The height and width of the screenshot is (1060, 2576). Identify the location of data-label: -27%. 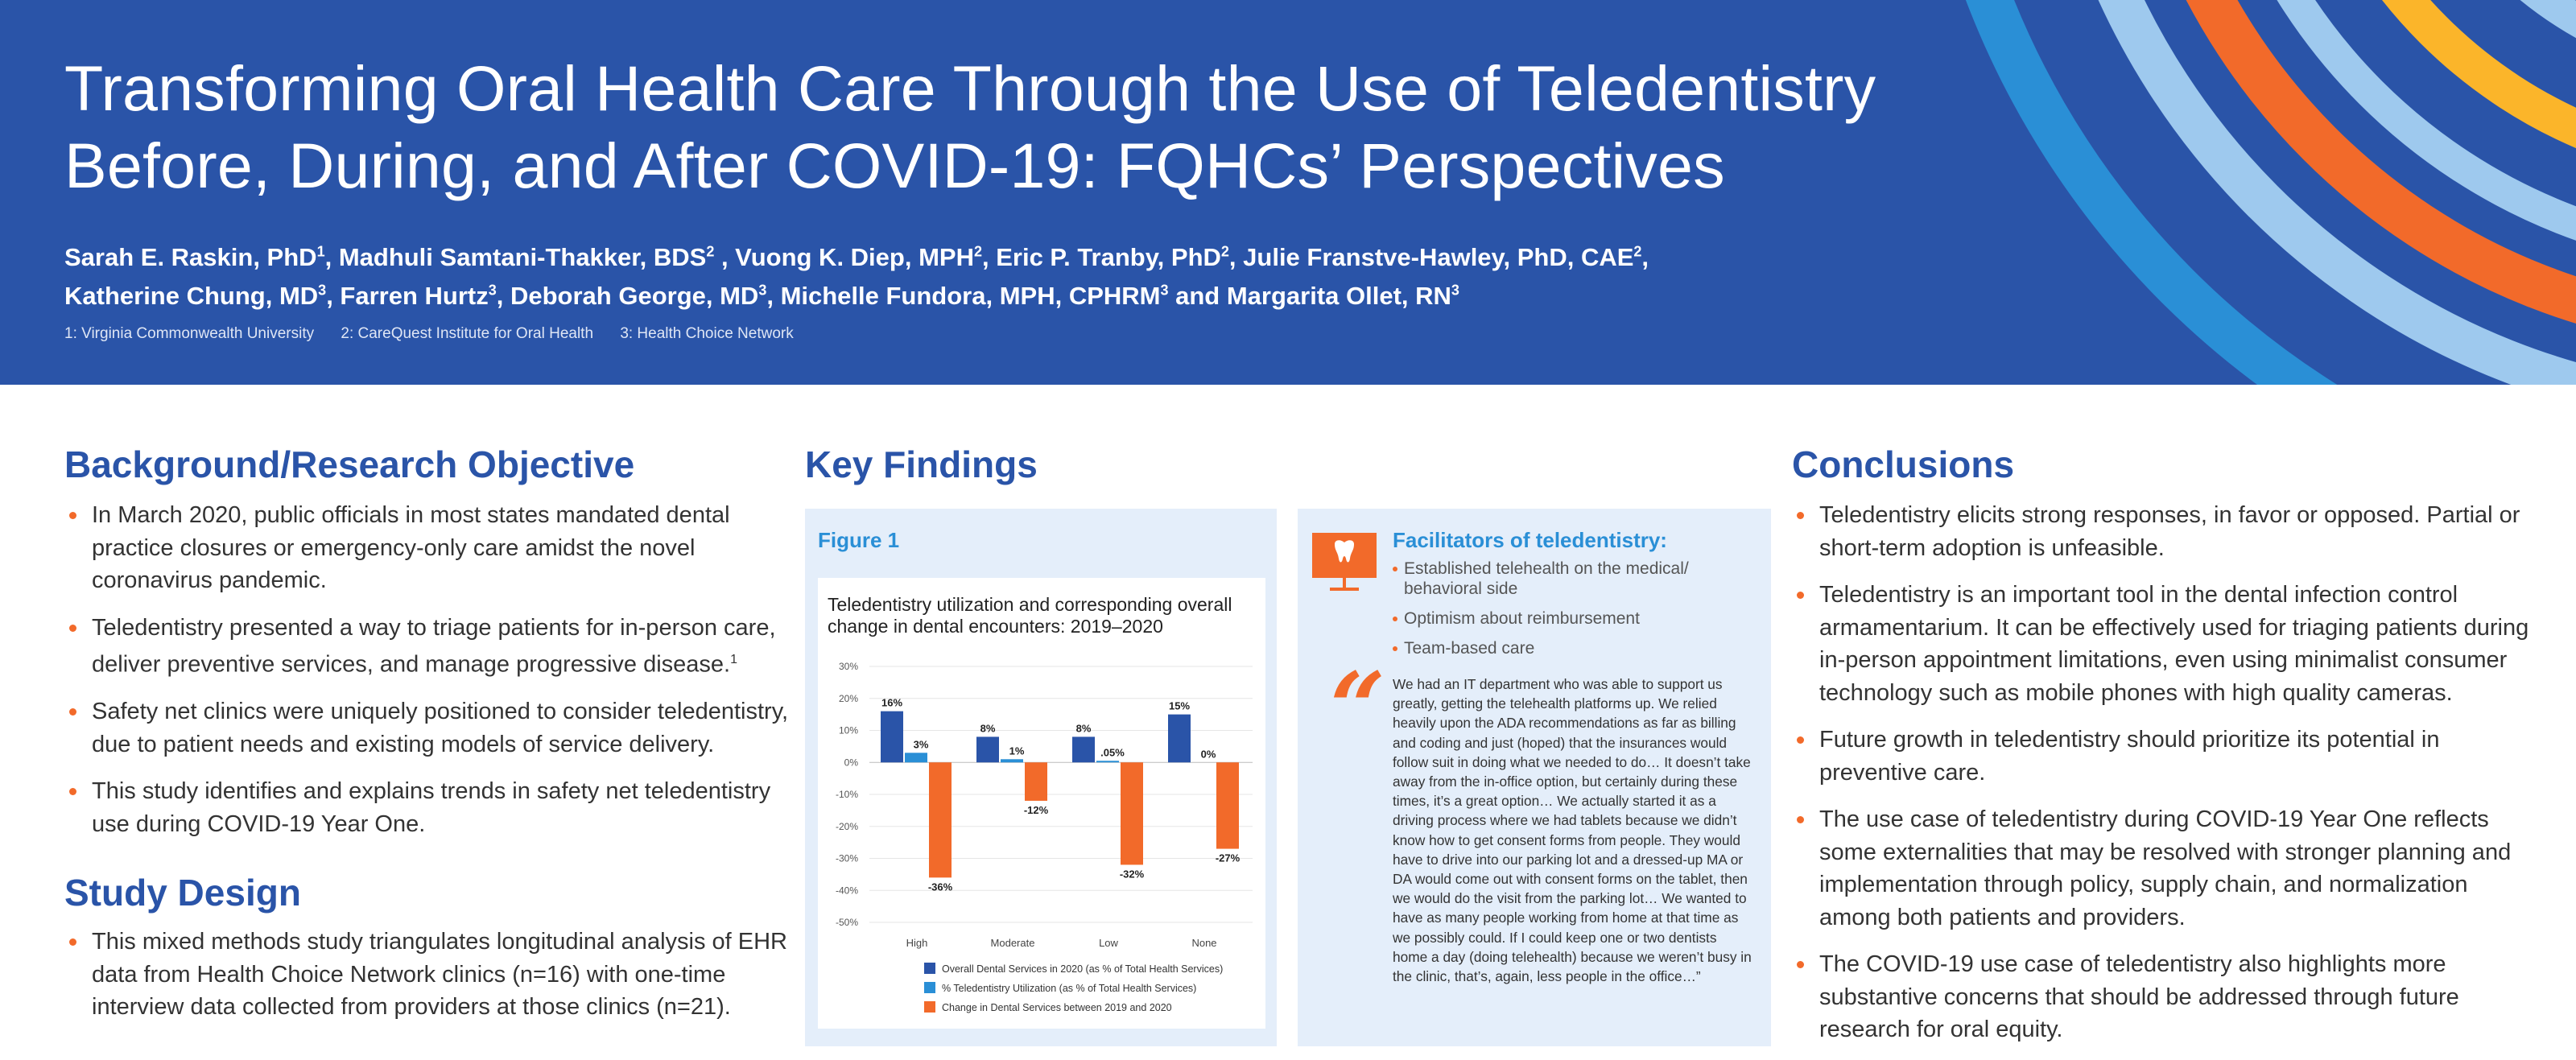
(1228, 858).